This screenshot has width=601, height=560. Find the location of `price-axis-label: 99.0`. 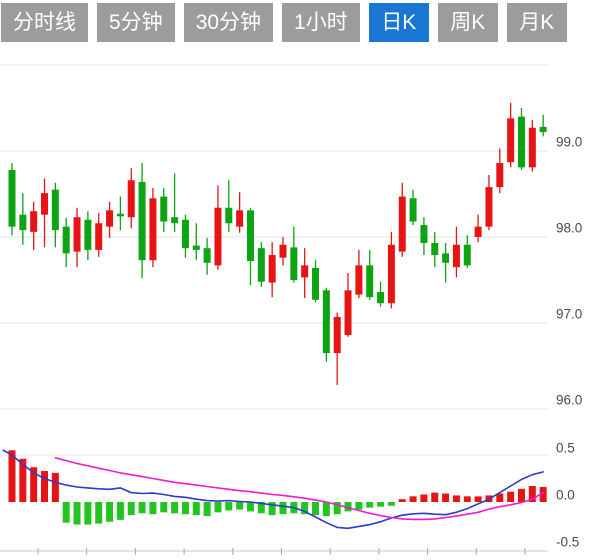

price-axis-label: 99.0 is located at coordinates (569, 142).